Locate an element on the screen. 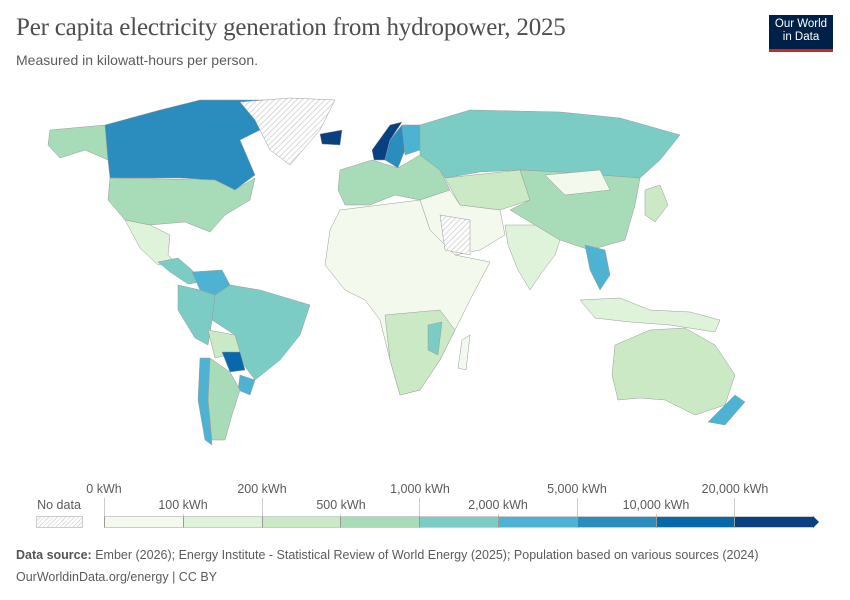 This screenshot has width=850, height=600. region-finland is located at coordinates (411, 140).